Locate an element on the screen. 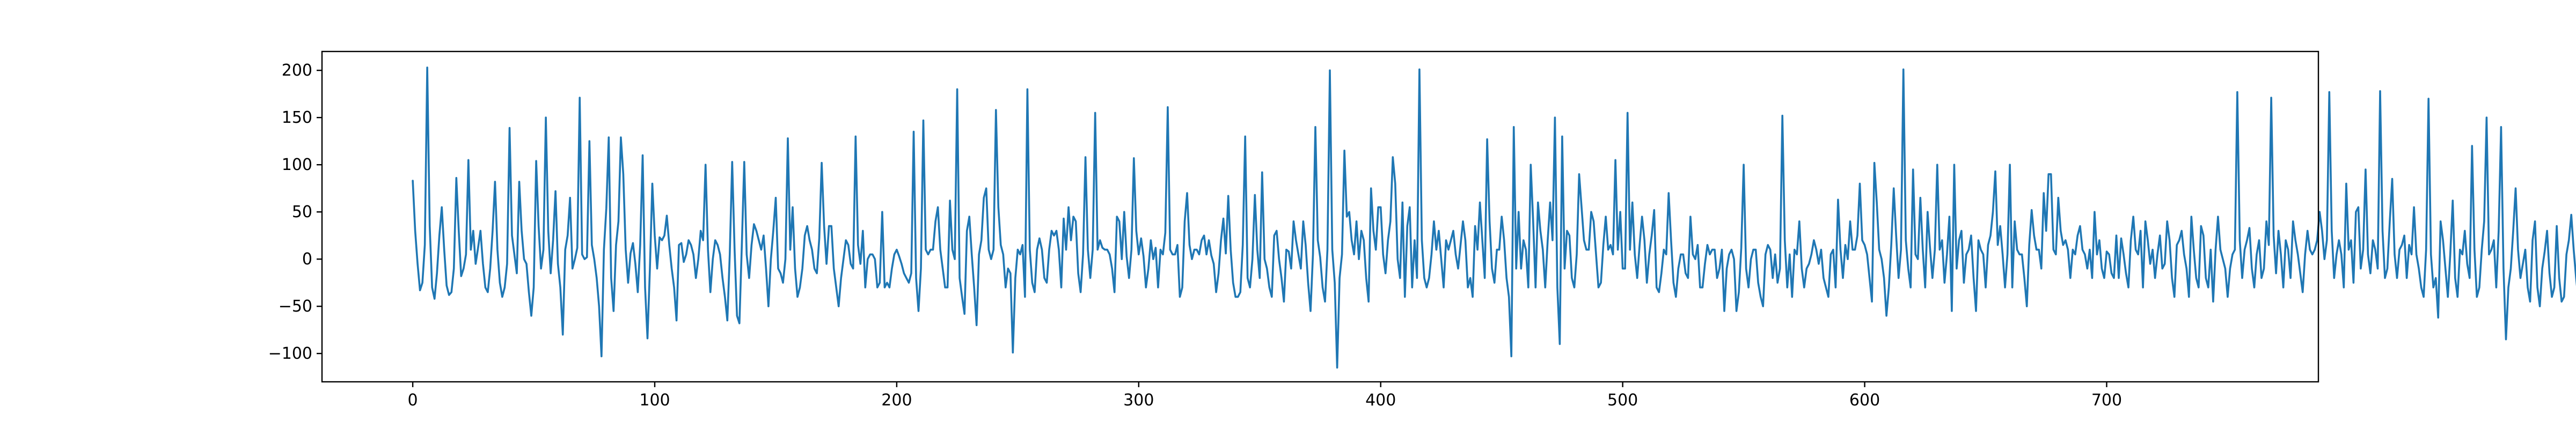 This screenshot has height=429, width=2576. x-axis: 0 100 200 300 400 500 600 700 is located at coordinates (1265, 396).